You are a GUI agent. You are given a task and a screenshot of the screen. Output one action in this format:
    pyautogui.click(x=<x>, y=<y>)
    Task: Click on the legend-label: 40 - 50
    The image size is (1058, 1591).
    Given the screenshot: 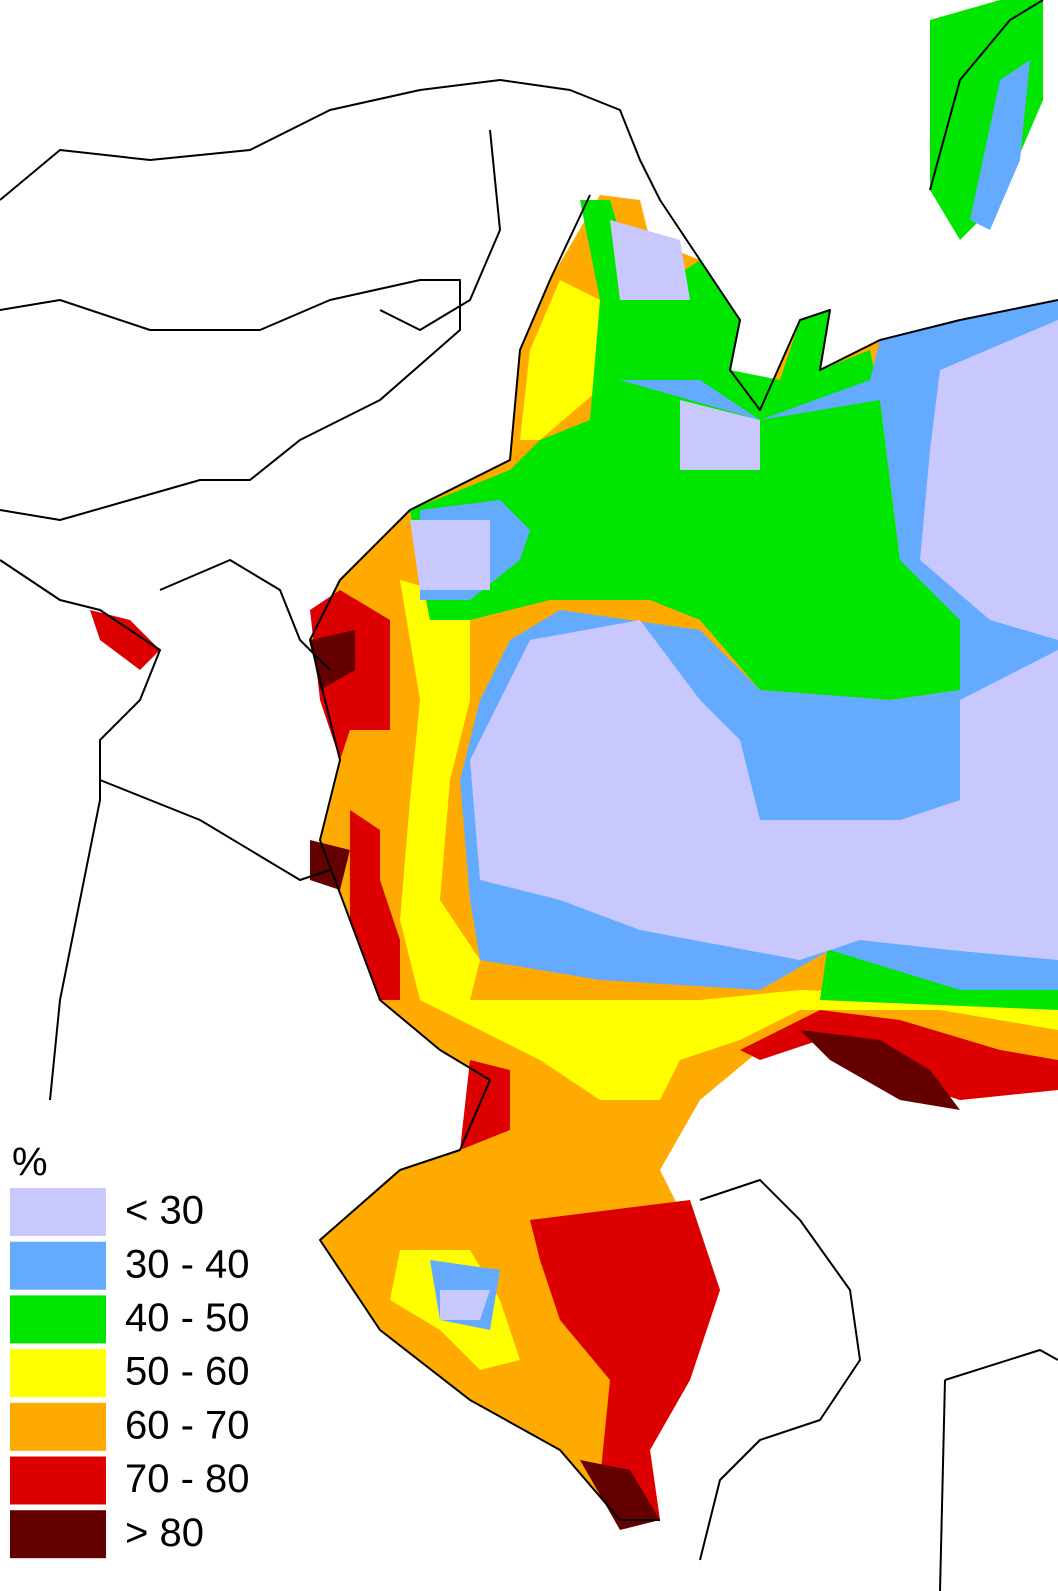 What is the action you would take?
    pyautogui.click(x=187, y=1318)
    